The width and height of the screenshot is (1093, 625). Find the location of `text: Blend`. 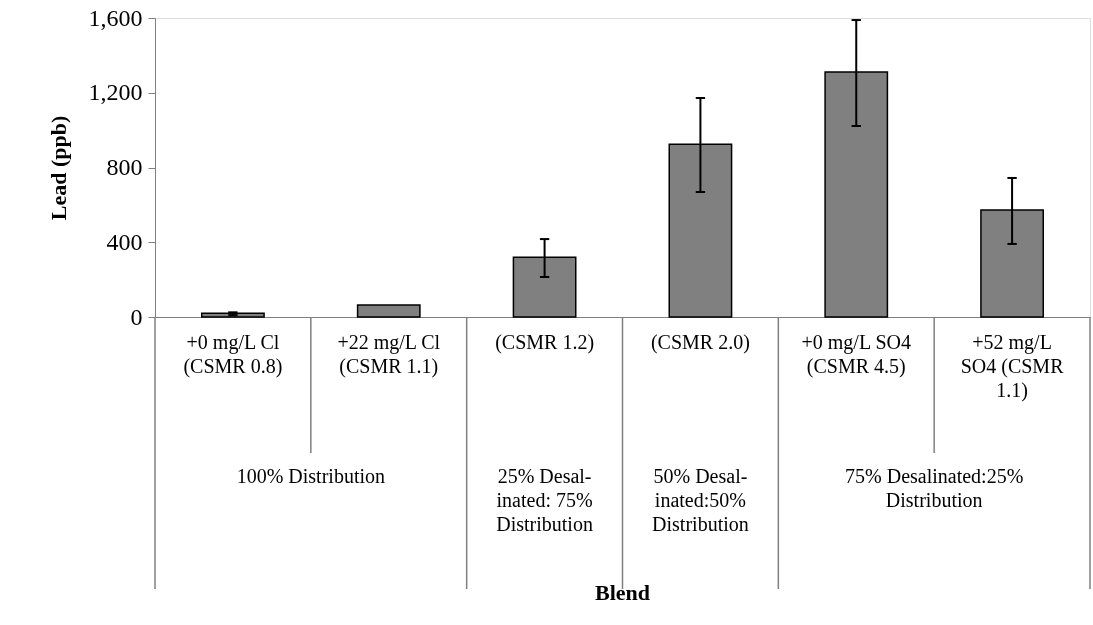

text: Blend is located at coordinates (622, 592).